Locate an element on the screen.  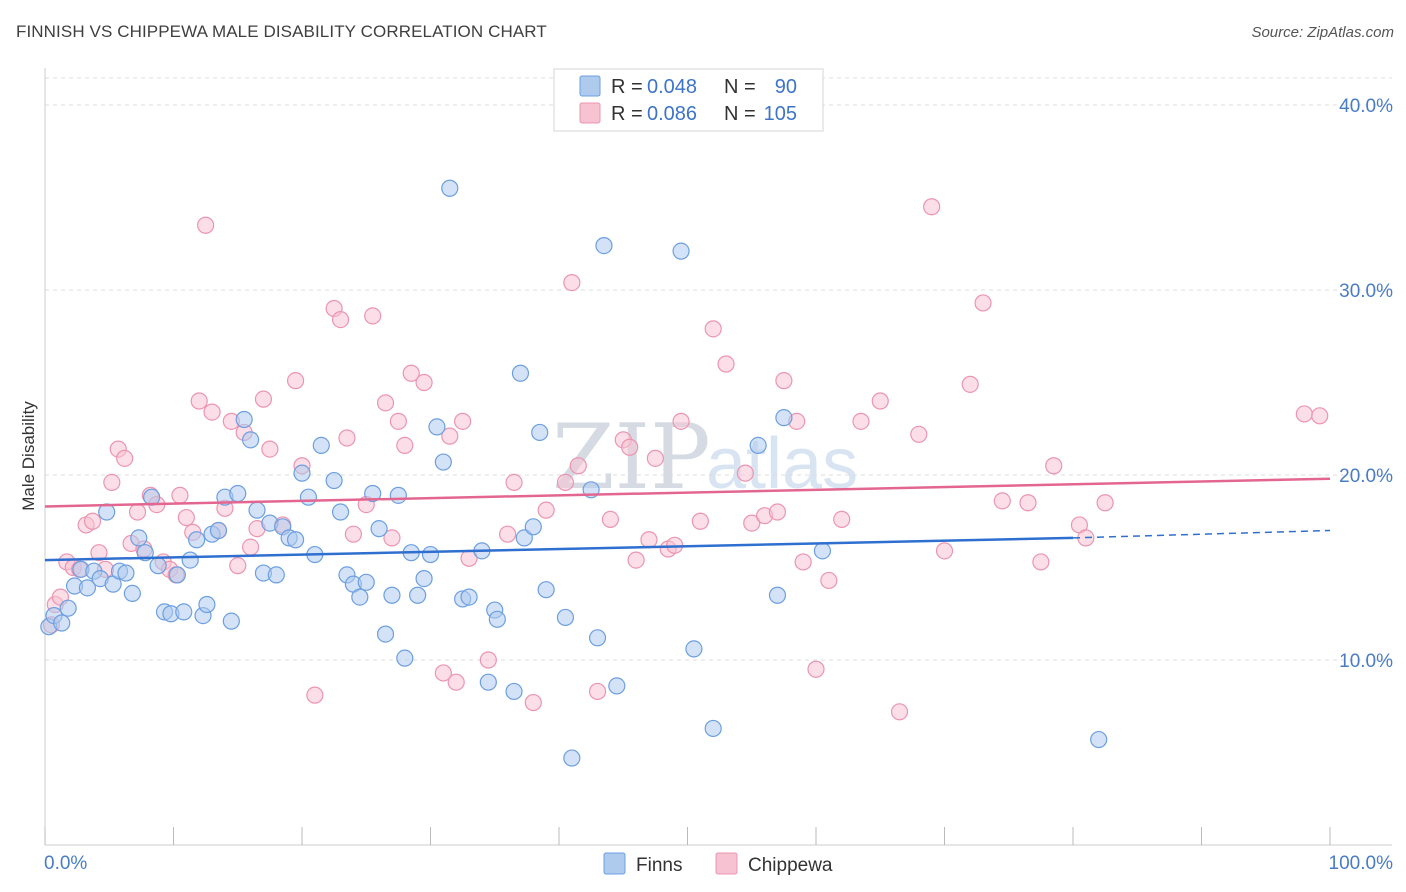
chart-source: Source: ZipAtlas.com is located at coordinates (1322, 32).